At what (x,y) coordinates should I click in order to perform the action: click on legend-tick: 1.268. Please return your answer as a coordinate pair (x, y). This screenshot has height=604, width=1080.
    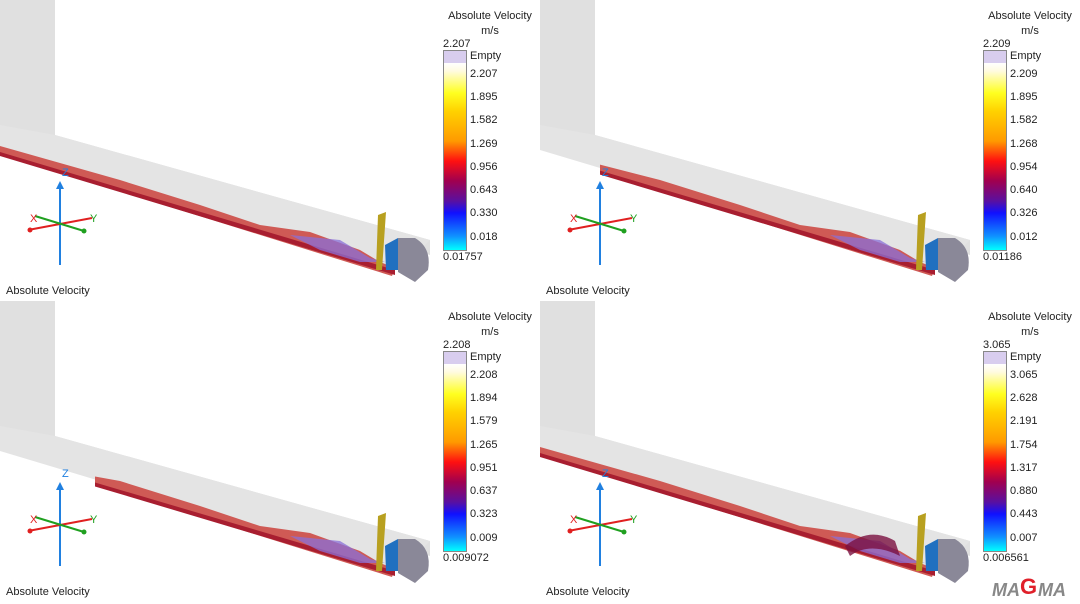
    Looking at the image, I should click on (1024, 144).